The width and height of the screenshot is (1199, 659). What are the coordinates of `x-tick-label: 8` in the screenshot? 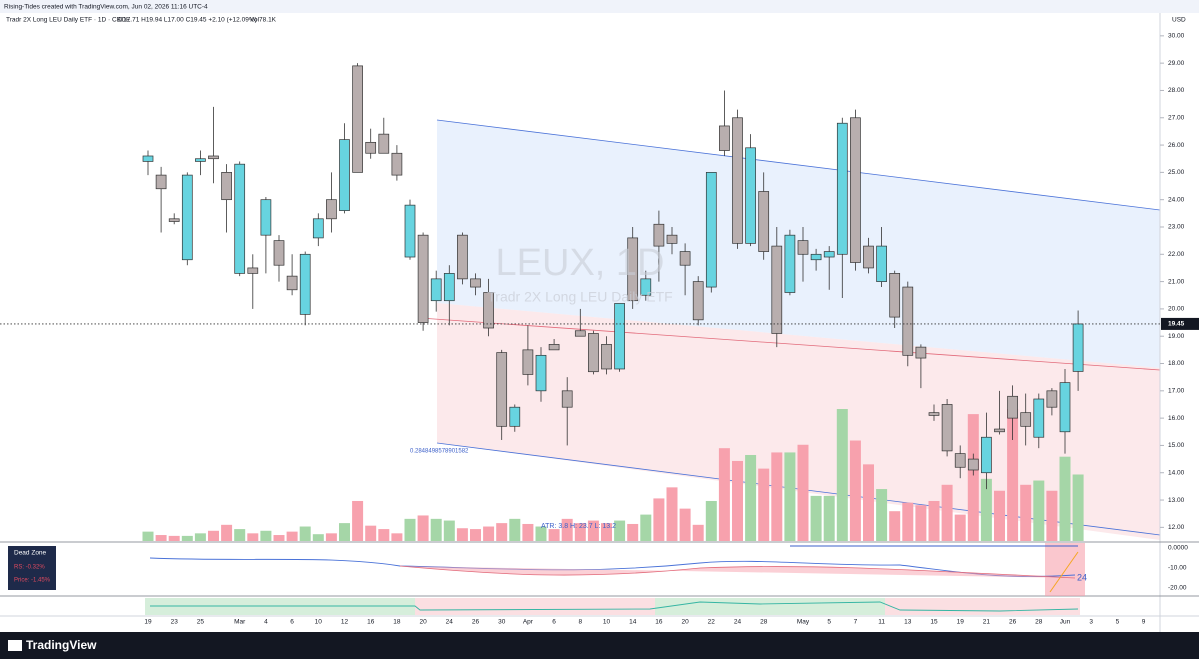 It's located at (580, 622).